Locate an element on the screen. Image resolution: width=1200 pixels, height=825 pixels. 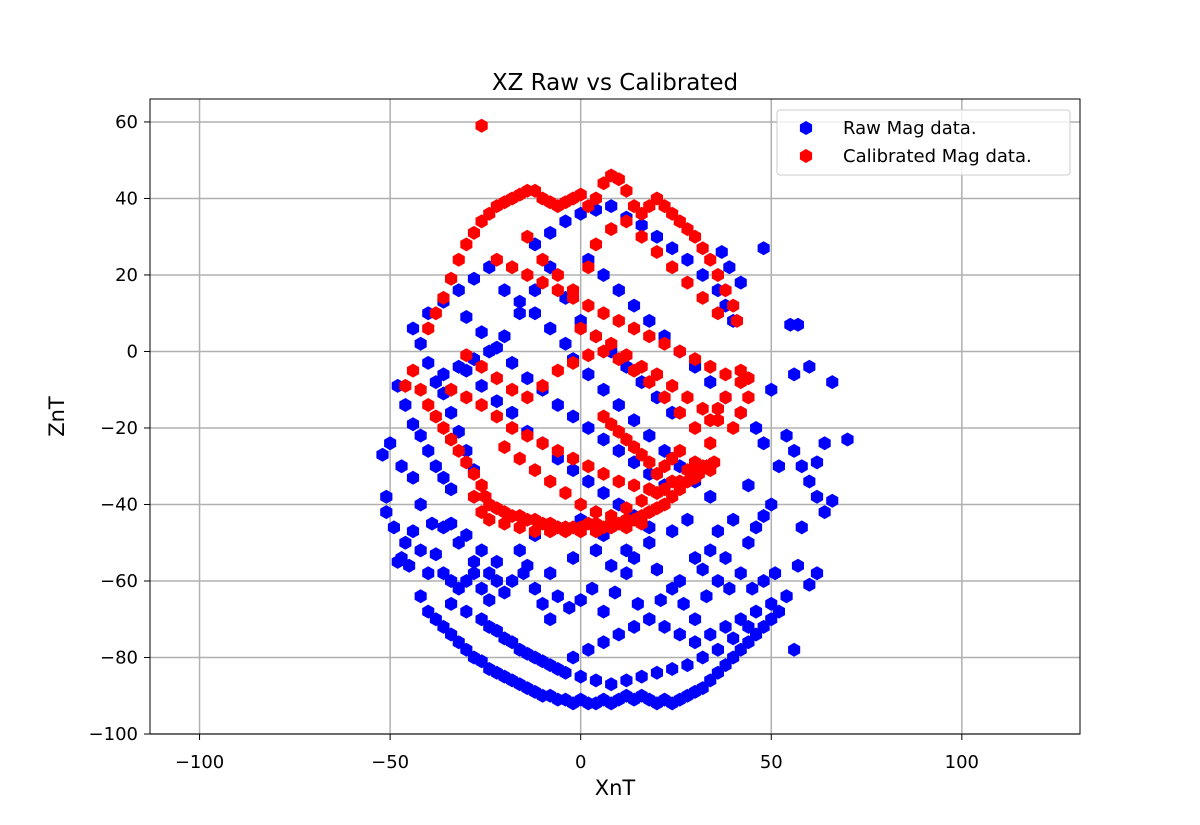
legend-item-raw: Raw Mag data. is located at coordinates (888, 128).